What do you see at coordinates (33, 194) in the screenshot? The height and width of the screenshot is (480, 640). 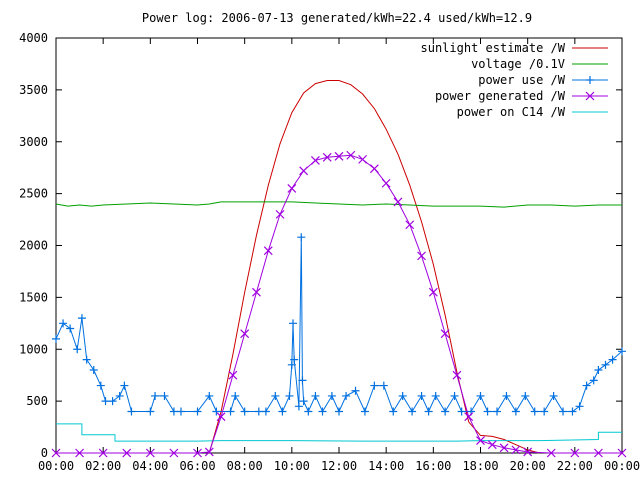 I see `y-tick-label: 2500` at bounding box center [33, 194].